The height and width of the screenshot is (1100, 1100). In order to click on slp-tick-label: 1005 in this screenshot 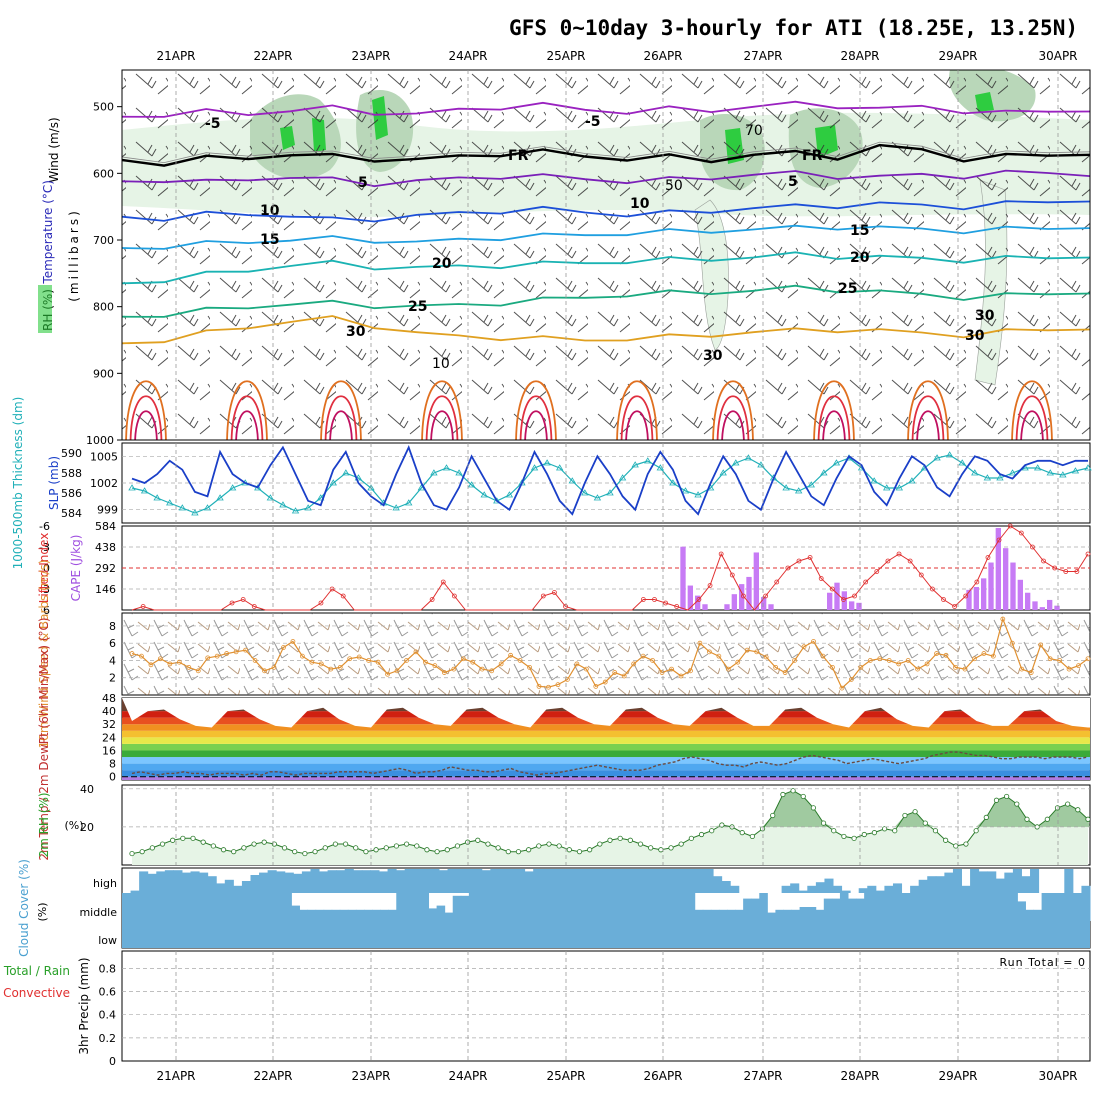, I will do `click(104, 456)`.